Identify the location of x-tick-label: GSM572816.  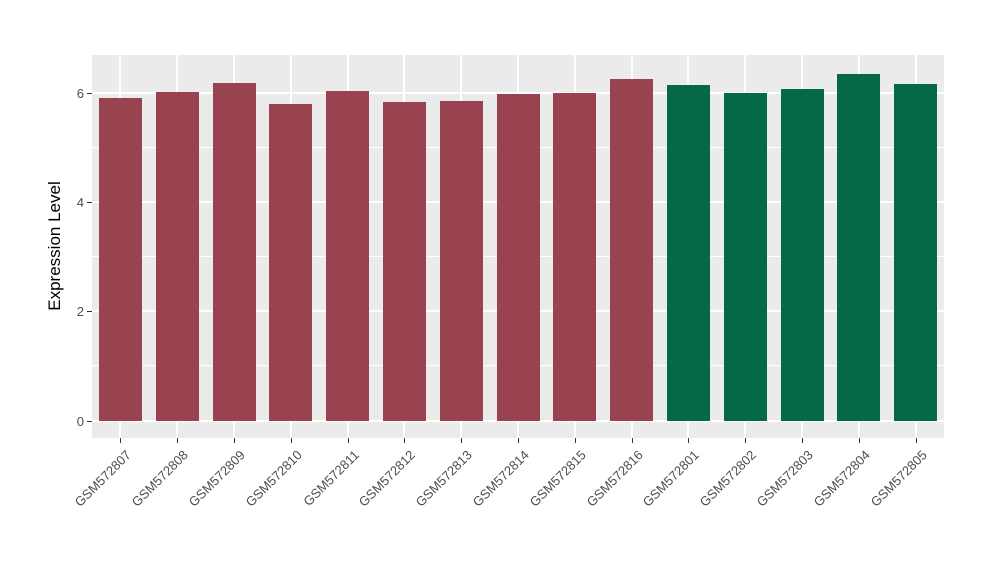
(614, 478).